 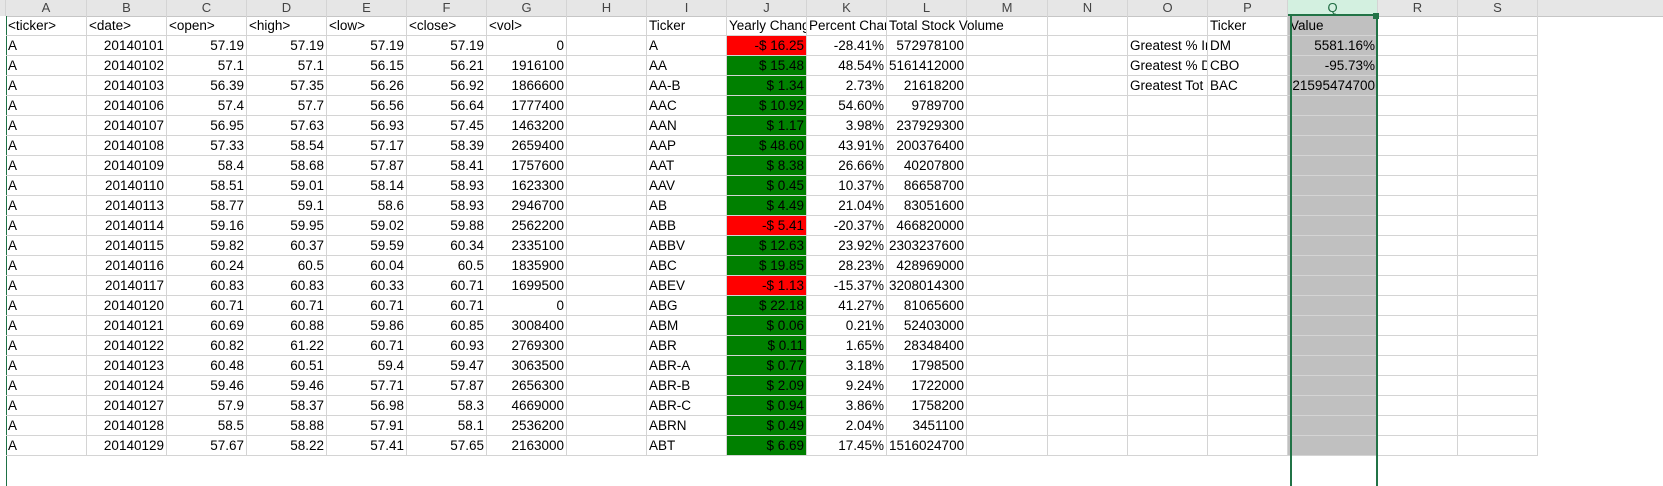 I want to click on total-volume-cell: 1722000, so click(x=927, y=386).